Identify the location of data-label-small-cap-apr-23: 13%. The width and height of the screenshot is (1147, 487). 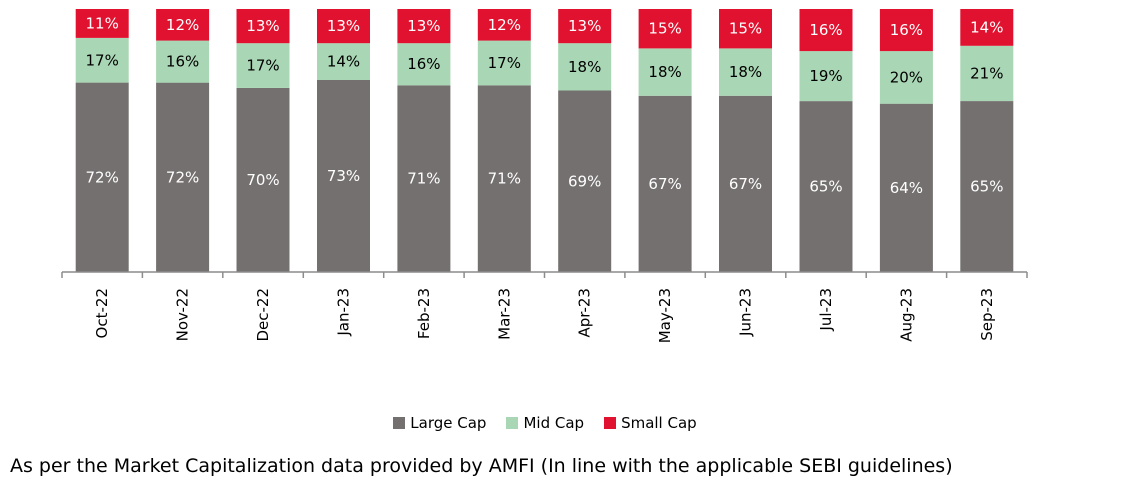
(584, 26).